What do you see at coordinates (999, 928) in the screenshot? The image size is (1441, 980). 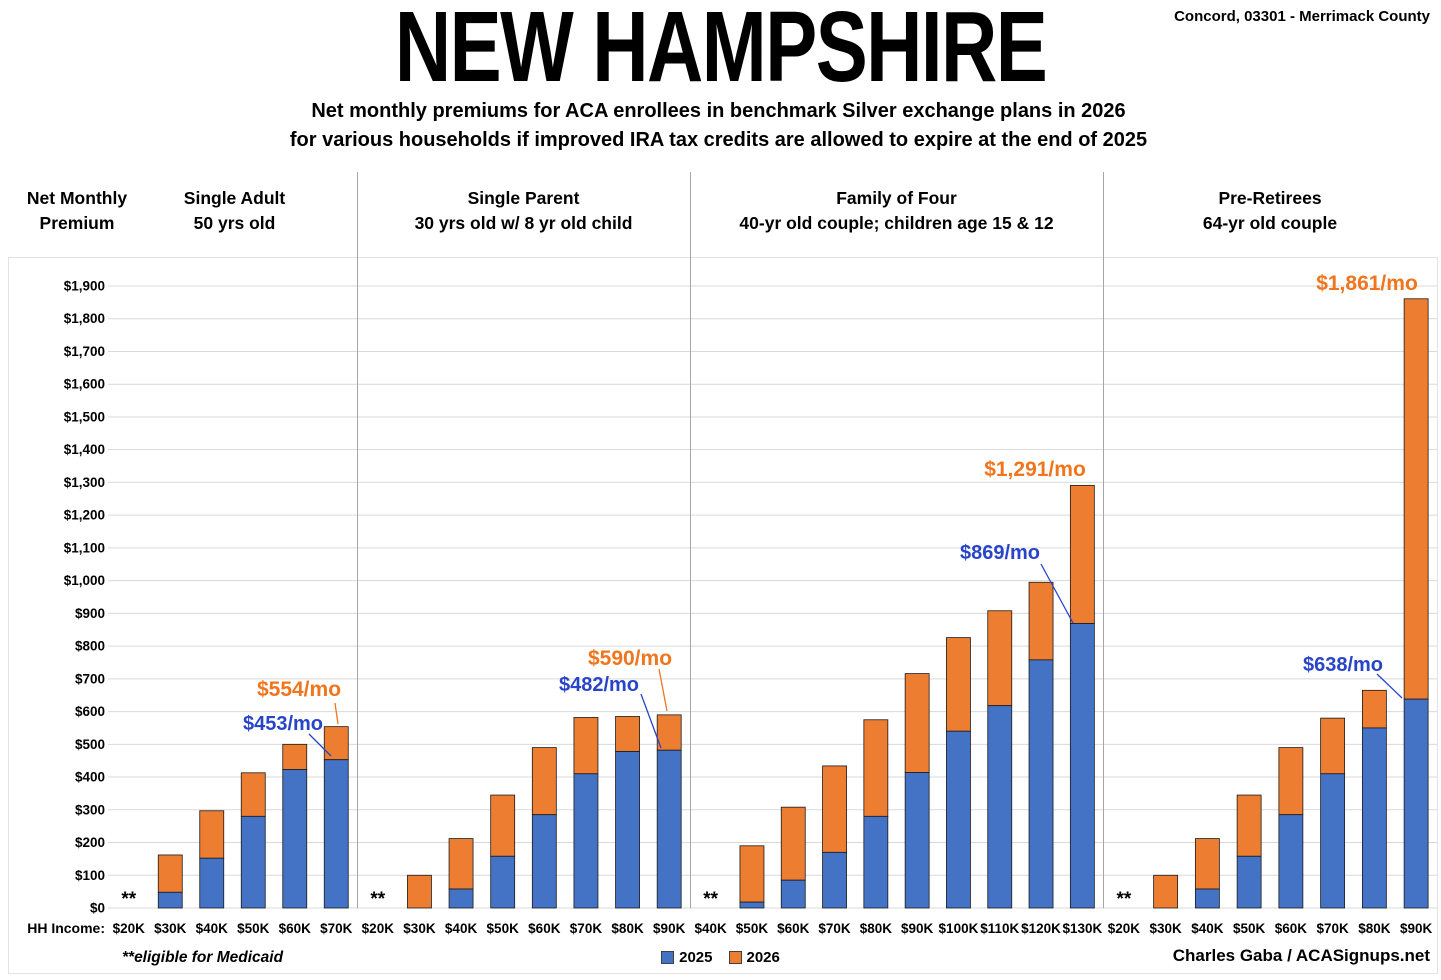 I see `x-tick-label: $110K` at bounding box center [999, 928].